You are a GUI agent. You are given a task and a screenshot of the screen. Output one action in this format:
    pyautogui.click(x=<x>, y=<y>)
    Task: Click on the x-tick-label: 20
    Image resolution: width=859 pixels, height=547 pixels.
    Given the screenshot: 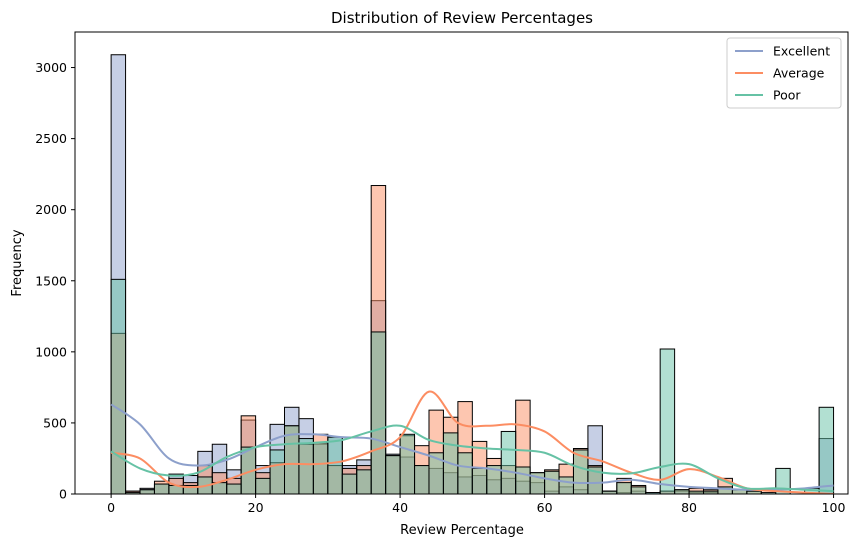 What is the action you would take?
    pyautogui.click(x=256, y=507)
    